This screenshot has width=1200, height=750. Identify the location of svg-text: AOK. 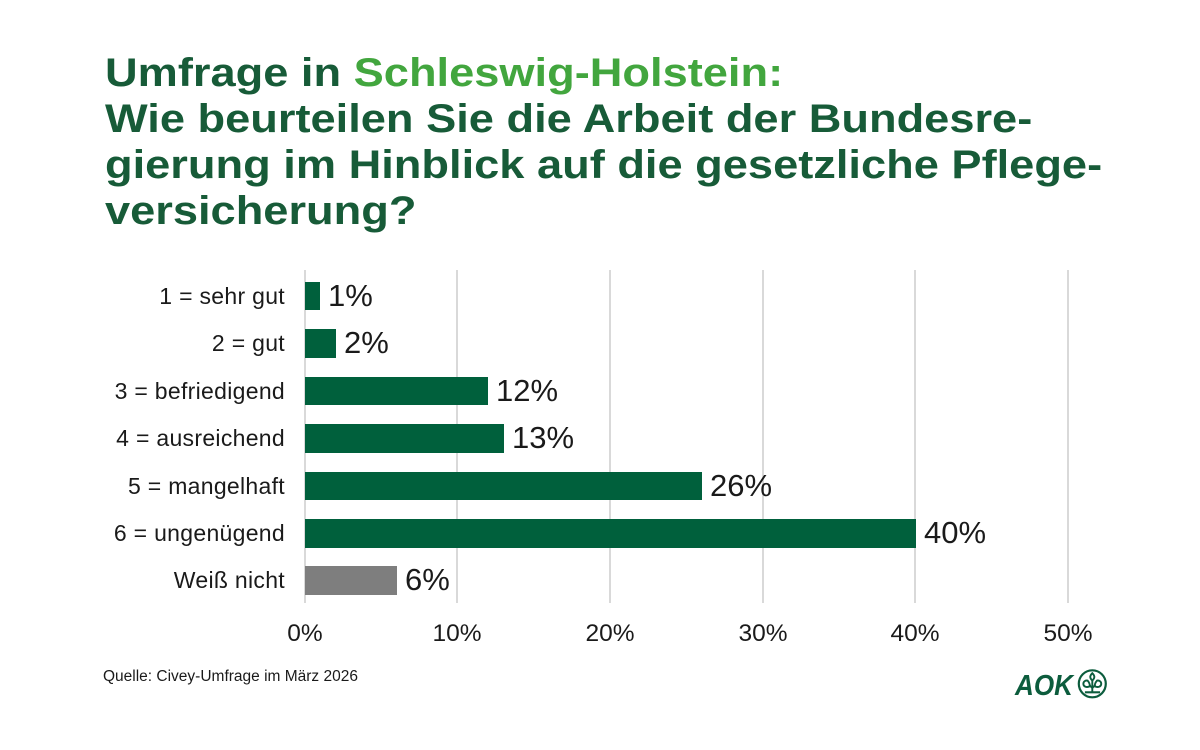
(1044, 686).